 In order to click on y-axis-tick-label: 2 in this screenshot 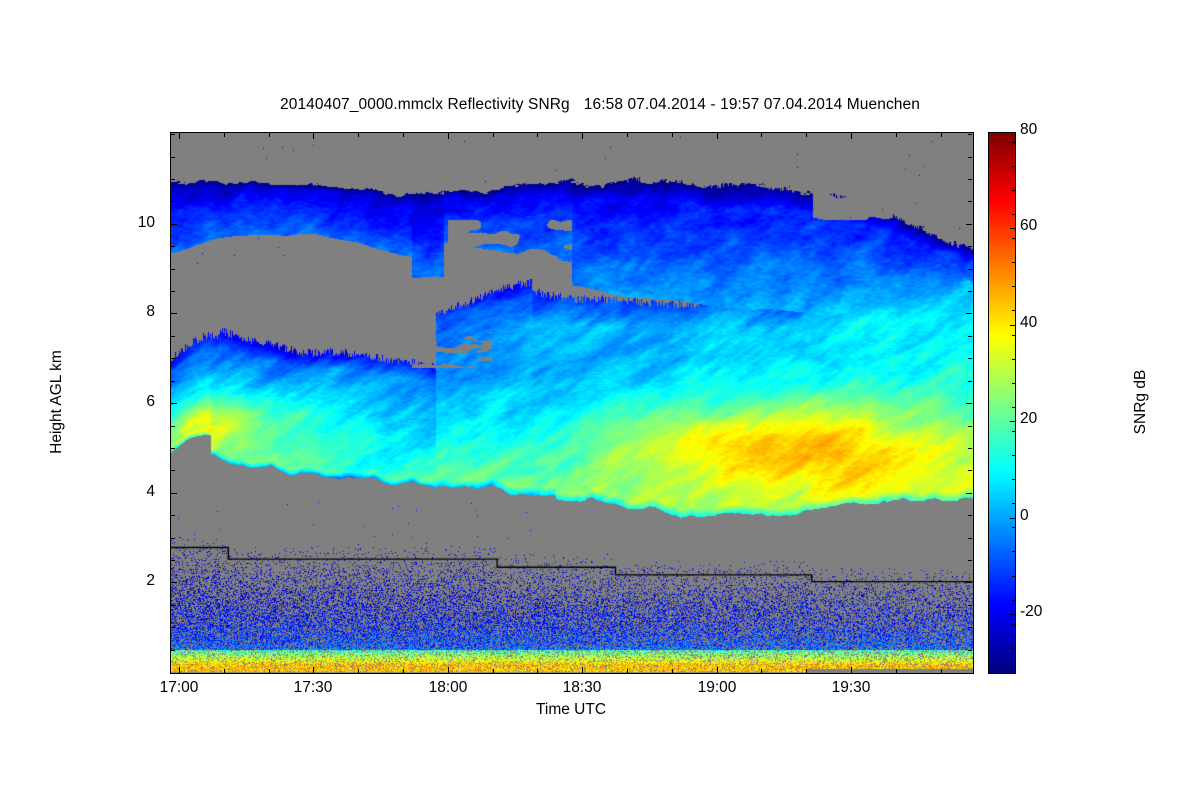, I will do `click(150, 580)`.